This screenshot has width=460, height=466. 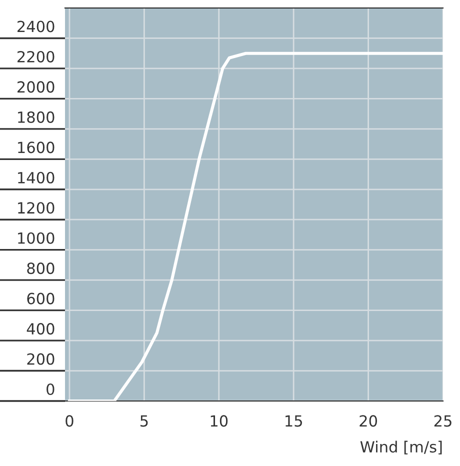 What do you see at coordinates (294, 421) in the screenshot?
I see `x-tick-label: 15` at bounding box center [294, 421].